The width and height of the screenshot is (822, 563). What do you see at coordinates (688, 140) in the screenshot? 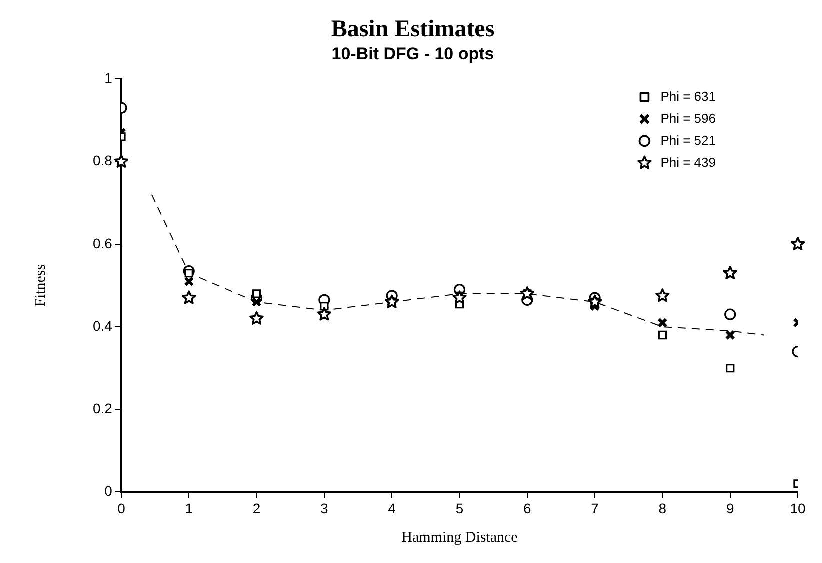
I see `legend-label: Phi = 521` at bounding box center [688, 140].